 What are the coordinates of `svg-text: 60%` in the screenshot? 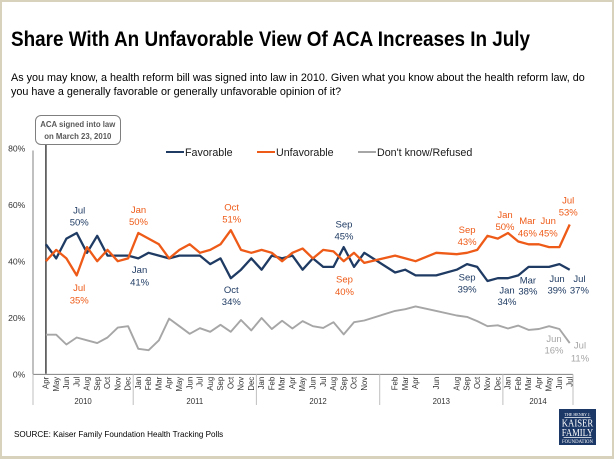 It's located at (17, 205).